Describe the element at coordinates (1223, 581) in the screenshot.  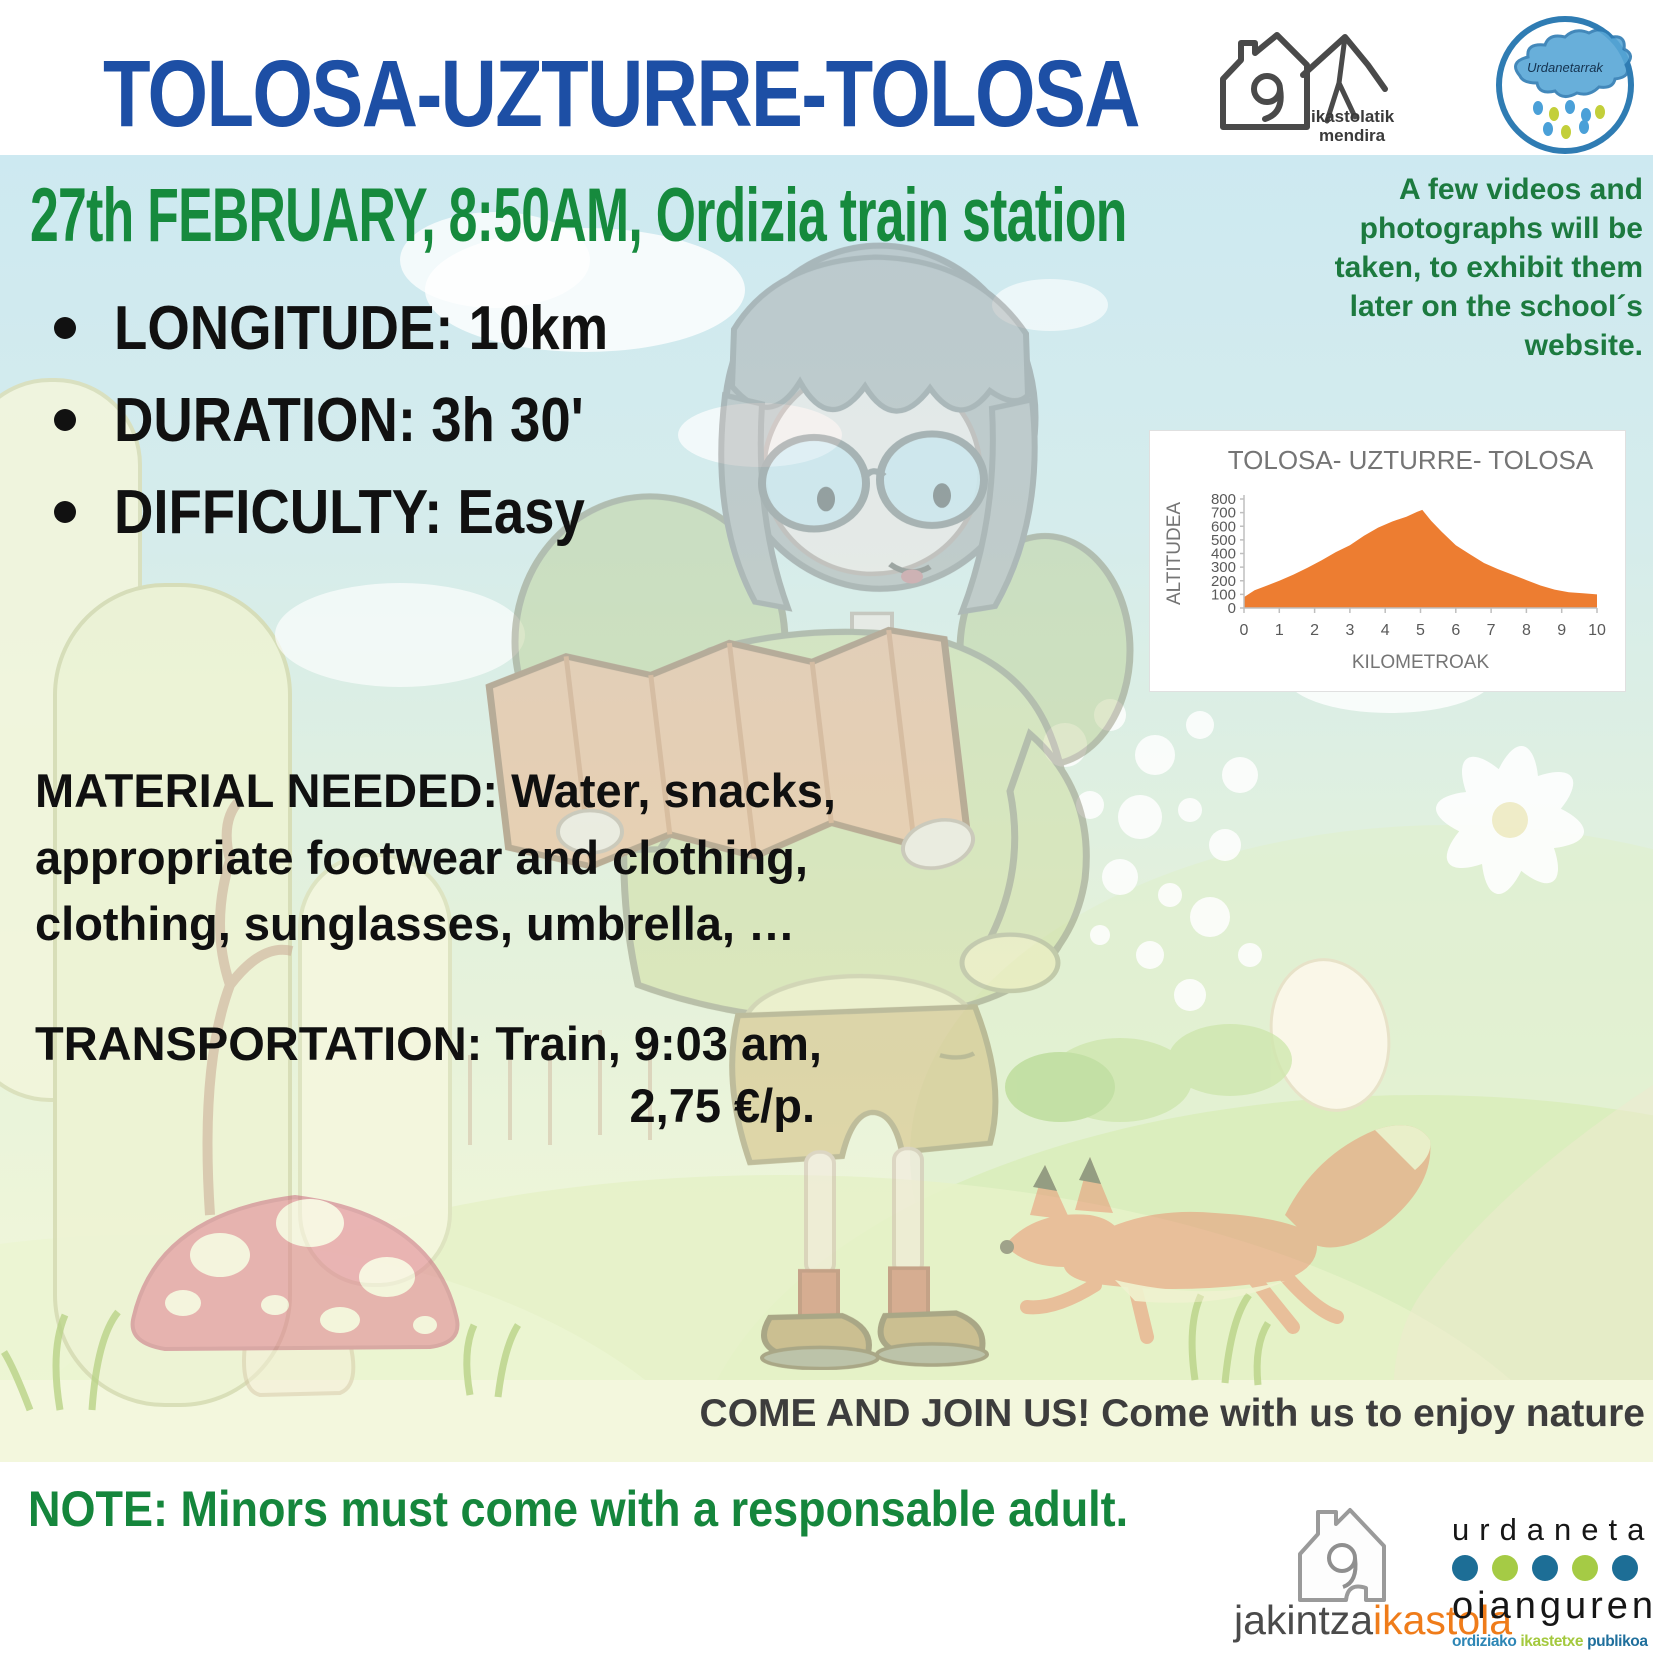
I see `svg-text: 200` at that location.